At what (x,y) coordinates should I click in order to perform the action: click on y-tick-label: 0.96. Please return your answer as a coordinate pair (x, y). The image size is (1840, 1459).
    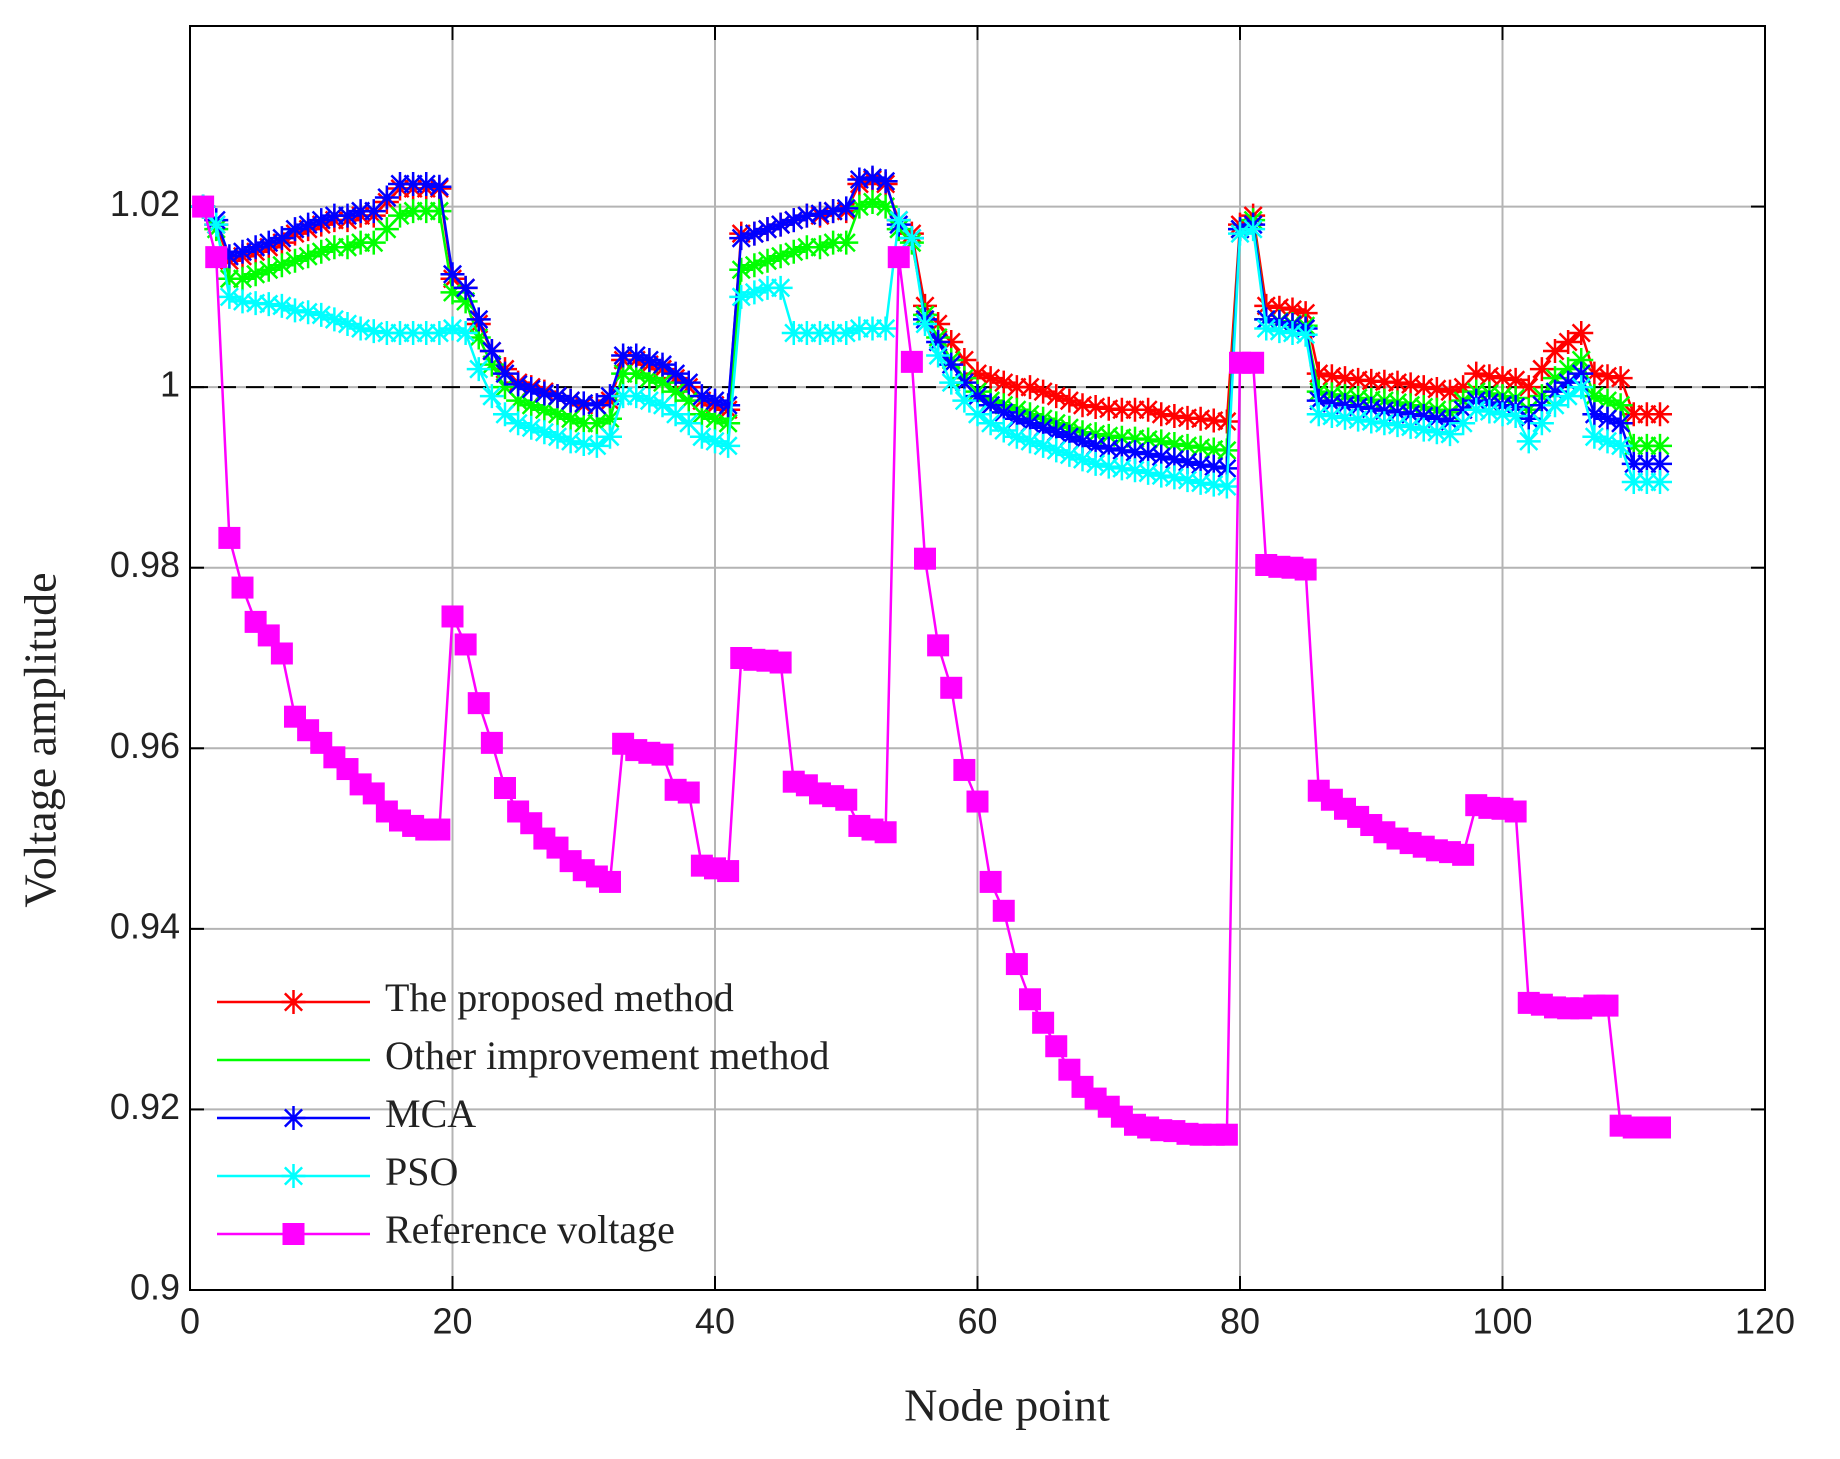
    Looking at the image, I should click on (145, 745).